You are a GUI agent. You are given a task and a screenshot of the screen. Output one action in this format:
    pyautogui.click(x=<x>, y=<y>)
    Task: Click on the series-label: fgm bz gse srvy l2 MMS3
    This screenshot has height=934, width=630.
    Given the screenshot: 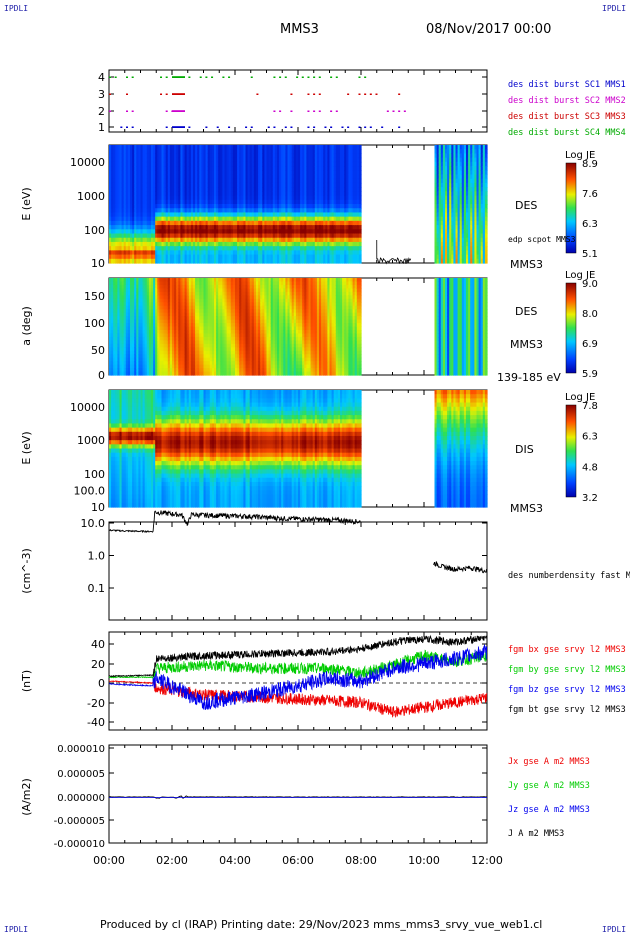 What is the action you would take?
    pyautogui.click(x=567, y=690)
    